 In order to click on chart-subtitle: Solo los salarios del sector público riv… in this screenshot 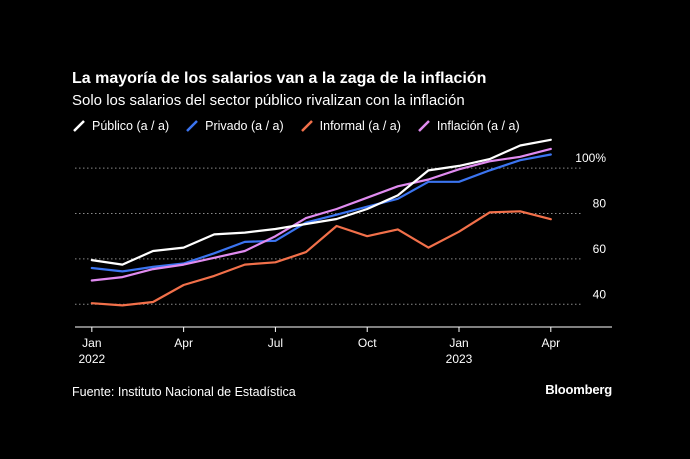, I will do `click(268, 100)`.